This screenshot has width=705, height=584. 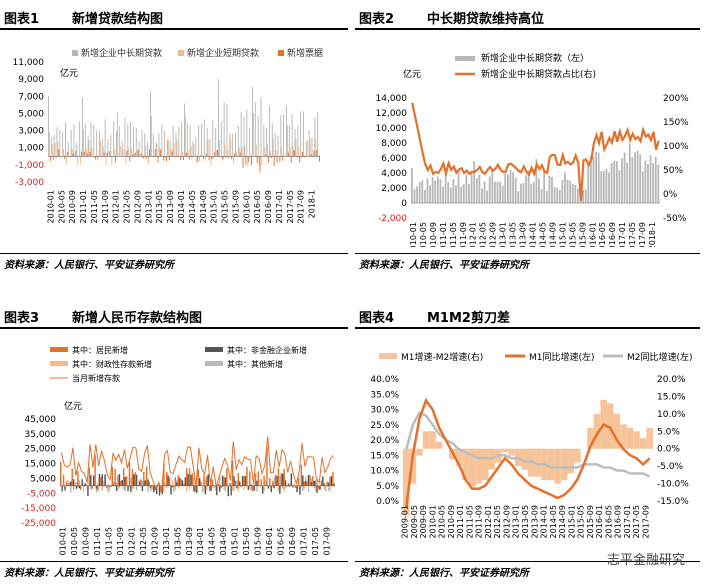 I want to click on x-tick-label: 2016-09, so click(x=612, y=234).